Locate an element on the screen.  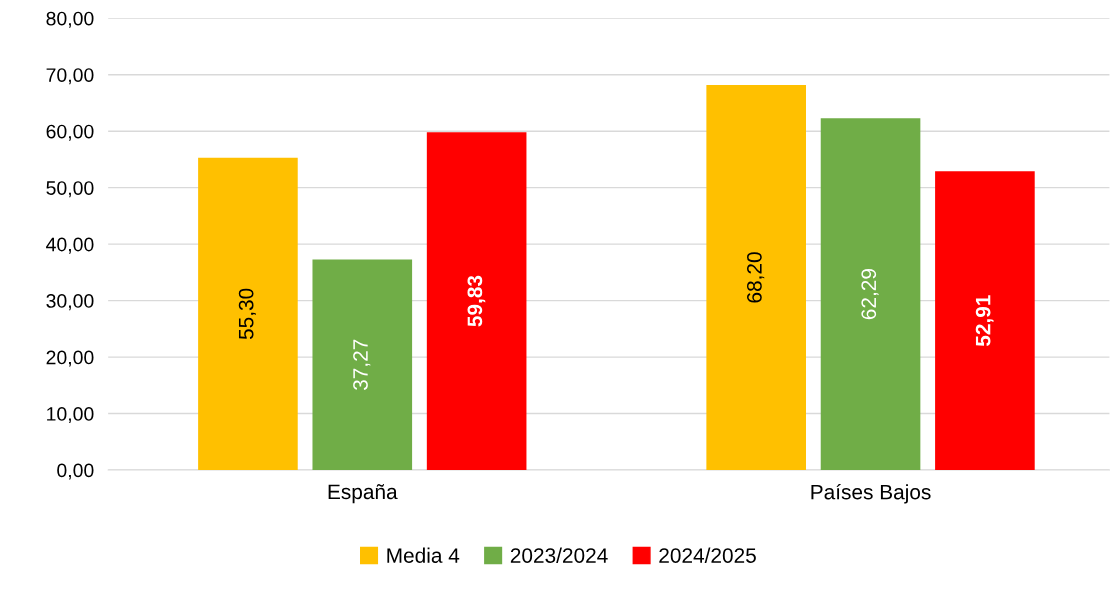
y-tick-label: 60,00 is located at coordinates (70, 132).